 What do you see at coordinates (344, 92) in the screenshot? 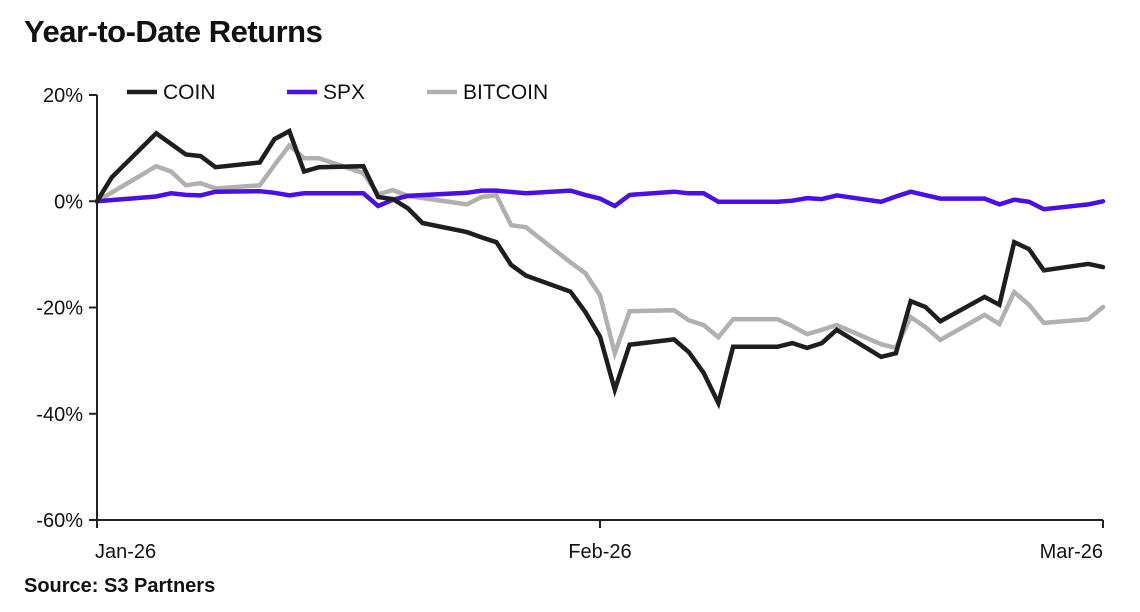
I see `legend-label-spx: SPX` at bounding box center [344, 92].